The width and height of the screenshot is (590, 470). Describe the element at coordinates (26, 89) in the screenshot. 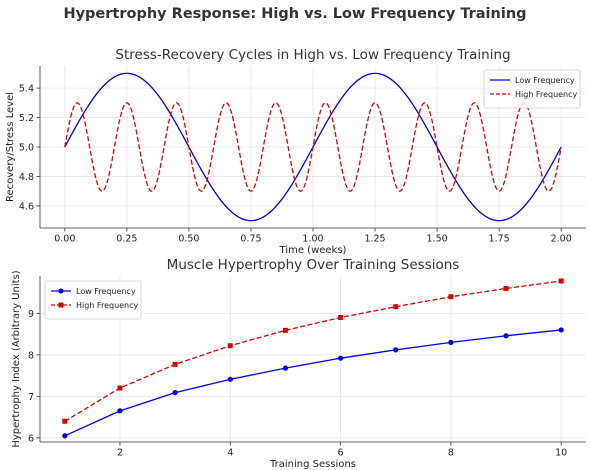

I see `c1-ytick-label: 5.4` at that location.